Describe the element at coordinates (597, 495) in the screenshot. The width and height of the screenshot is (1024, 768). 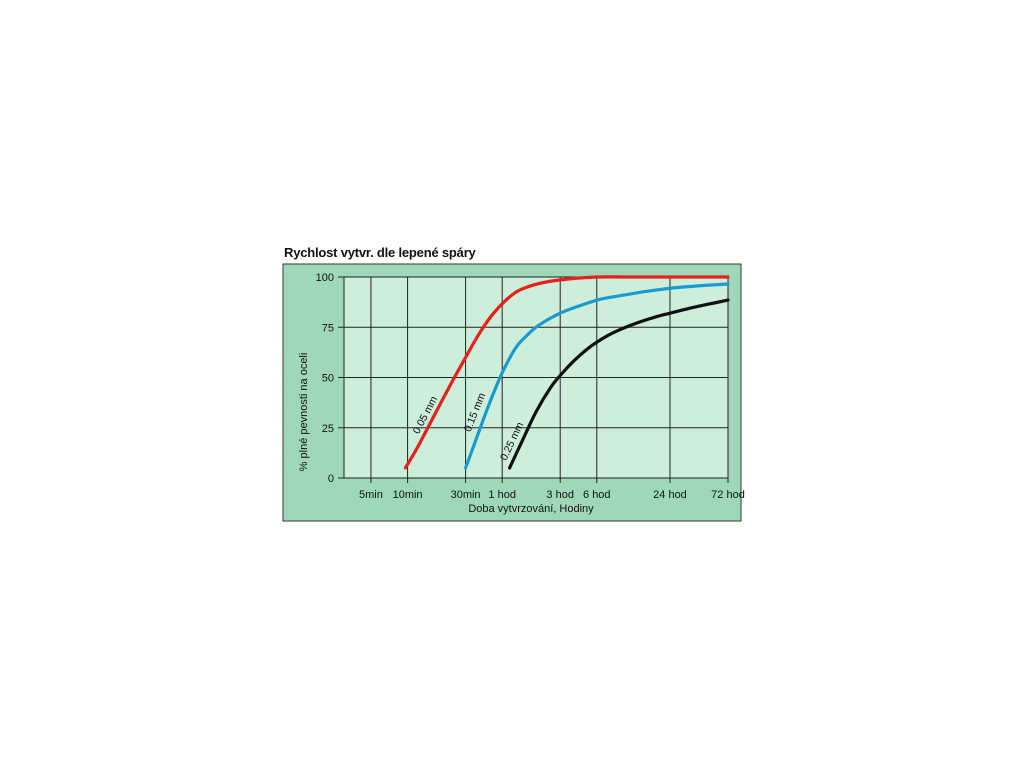
I see `x-tick-label: 6 hod` at that location.